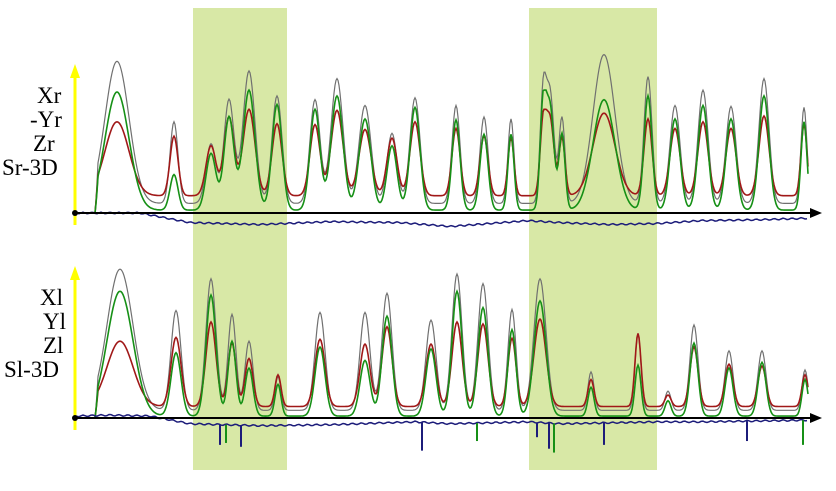 This screenshot has height=491, width=836. Describe the element at coordinates (75, 418) in the screenshot. I see `bottom-origin` at that location.